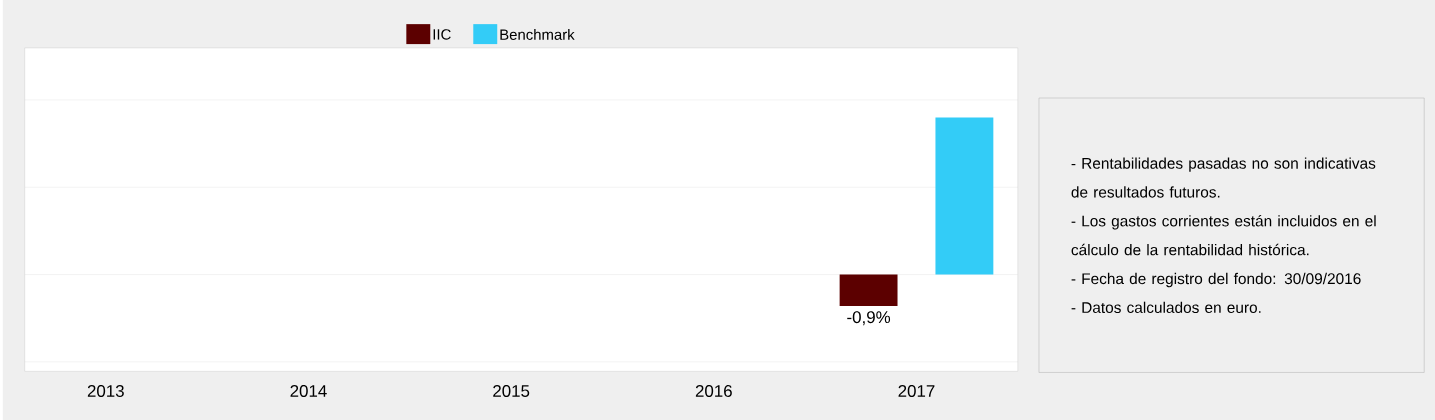 Image resolution: width=1435 pixels, height=420 pixels. Describe the element at coordinates (916, 390) in the screenshot. I see `x-tick-label: 2017` at that location.